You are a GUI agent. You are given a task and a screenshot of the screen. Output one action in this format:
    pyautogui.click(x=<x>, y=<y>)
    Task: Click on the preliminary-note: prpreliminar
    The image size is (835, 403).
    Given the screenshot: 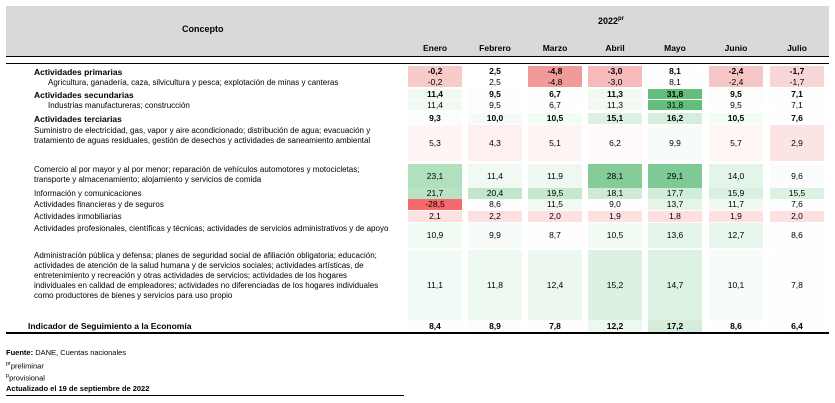 What is the action you would take?
    pyautogui.click(x=25, y=366)
    